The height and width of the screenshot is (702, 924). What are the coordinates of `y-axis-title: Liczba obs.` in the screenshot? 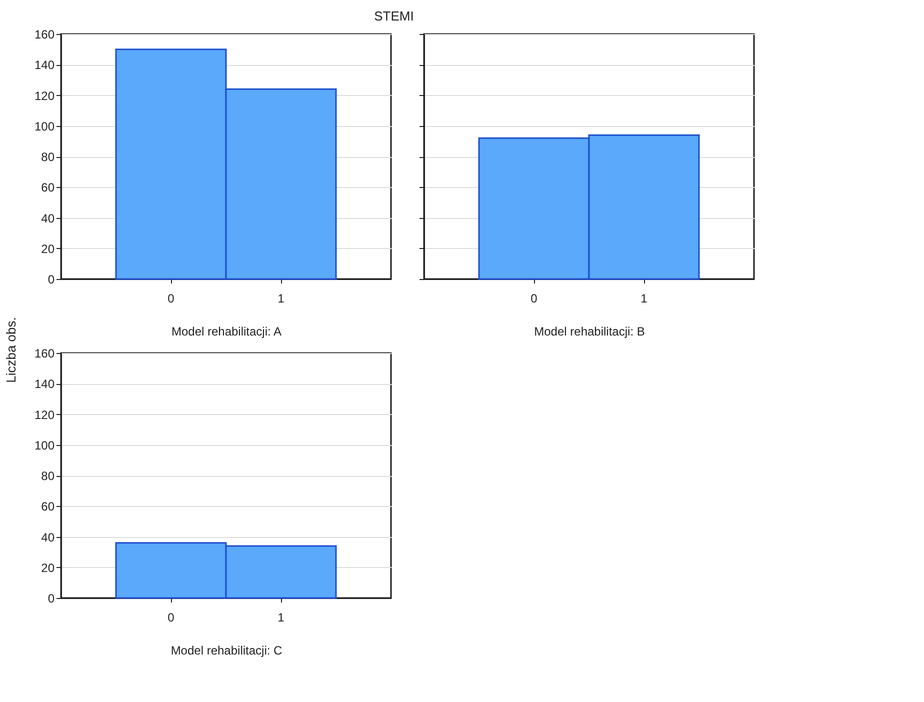 It's located at (10, 350).